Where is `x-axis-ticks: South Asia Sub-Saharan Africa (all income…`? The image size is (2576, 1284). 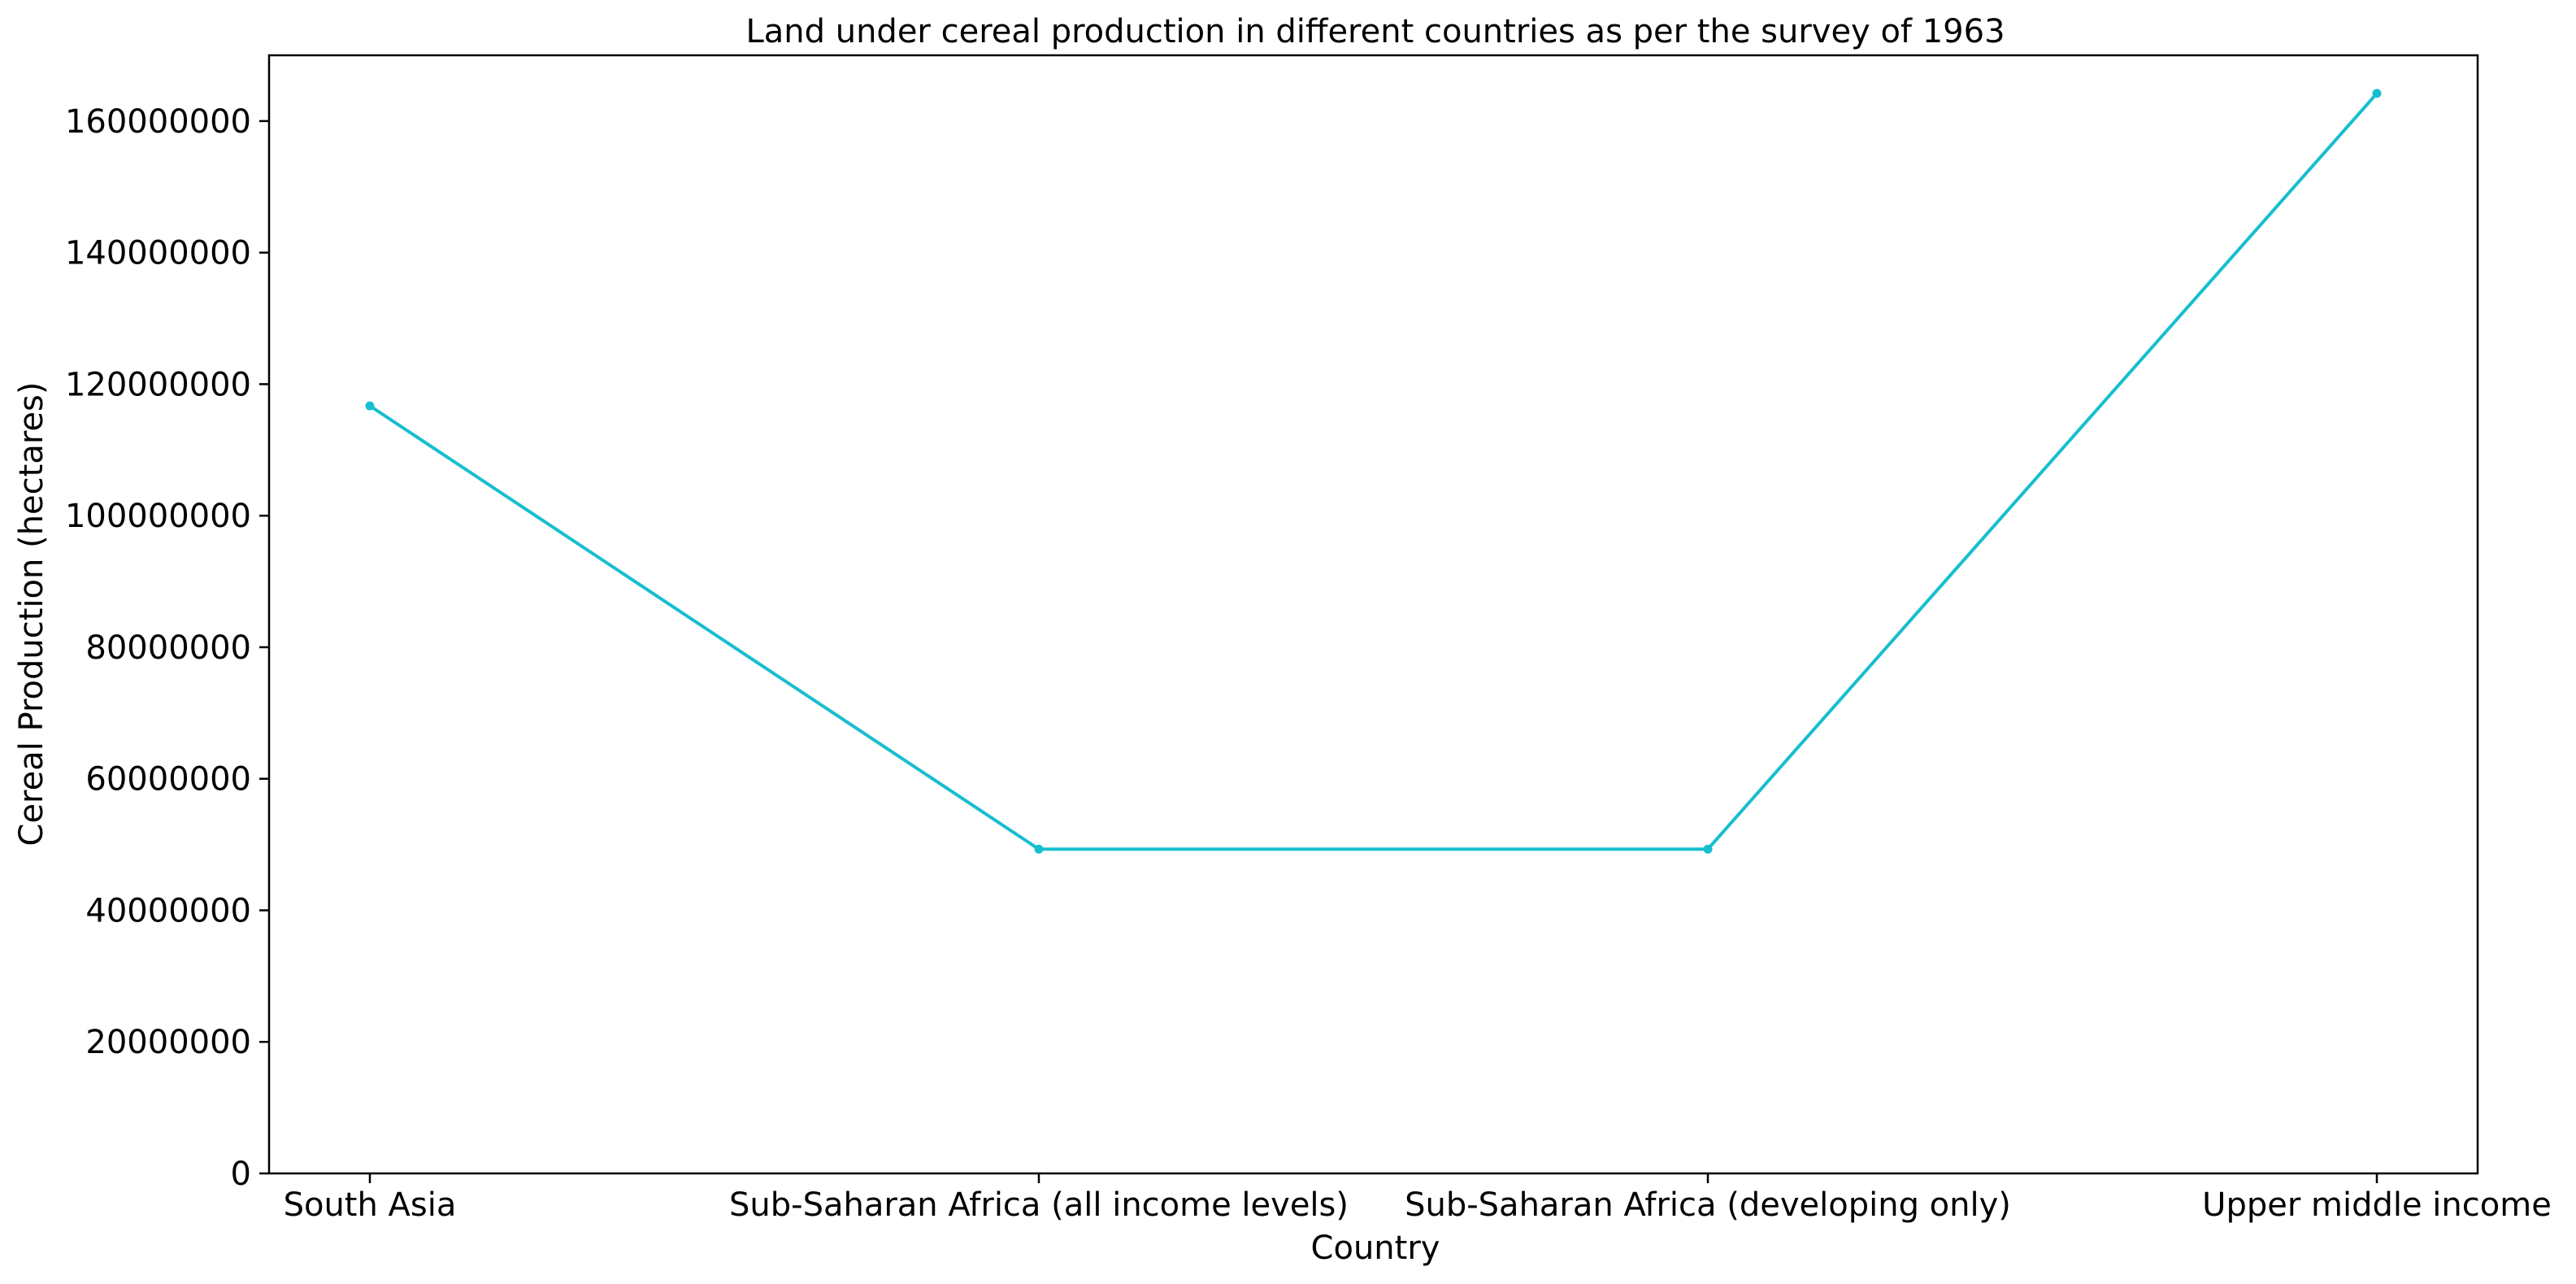 x-axis-ticks: South Asia Sub-Saharan Africa (all income… is located at coordinates (1418, 1198).